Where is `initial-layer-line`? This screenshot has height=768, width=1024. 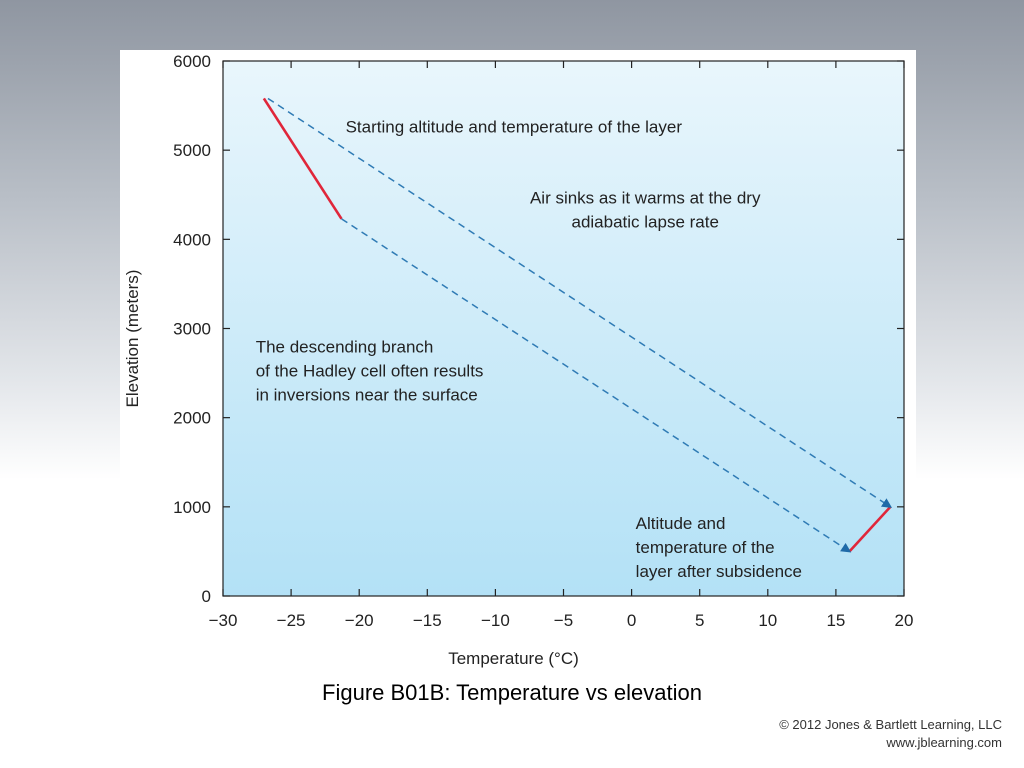 initial-layer-line is located at coordinates (302, 158).